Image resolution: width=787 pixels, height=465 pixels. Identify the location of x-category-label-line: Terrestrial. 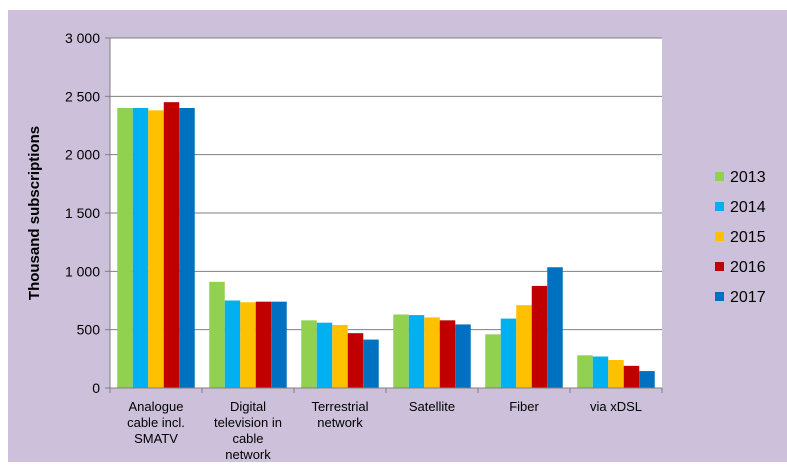
(339, 406).